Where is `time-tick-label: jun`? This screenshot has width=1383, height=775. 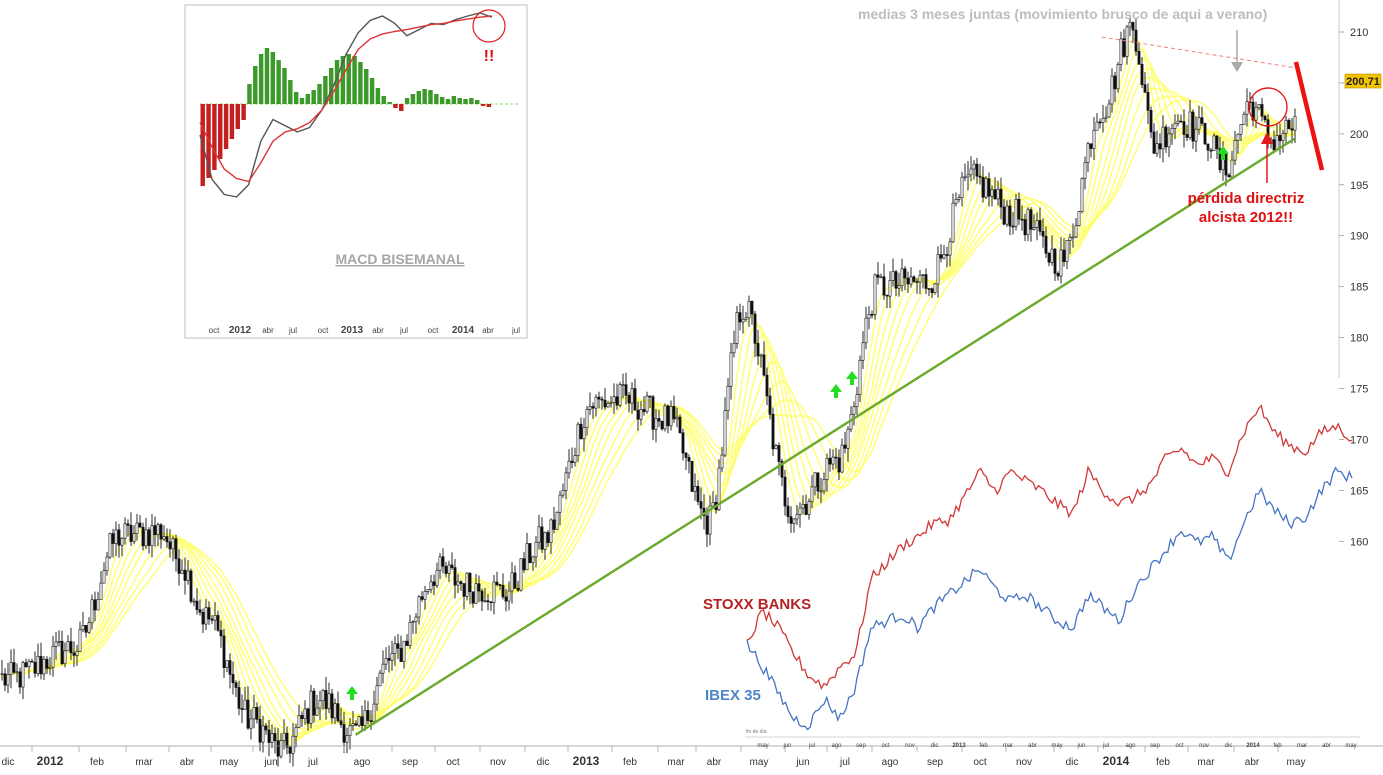 time-tick-label: jun is located at coordinates (802, 762).